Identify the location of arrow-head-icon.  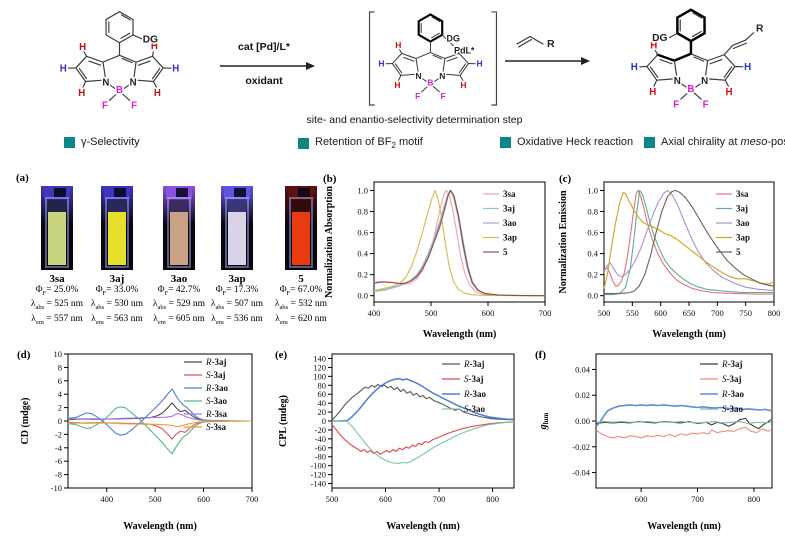
(310, 66).